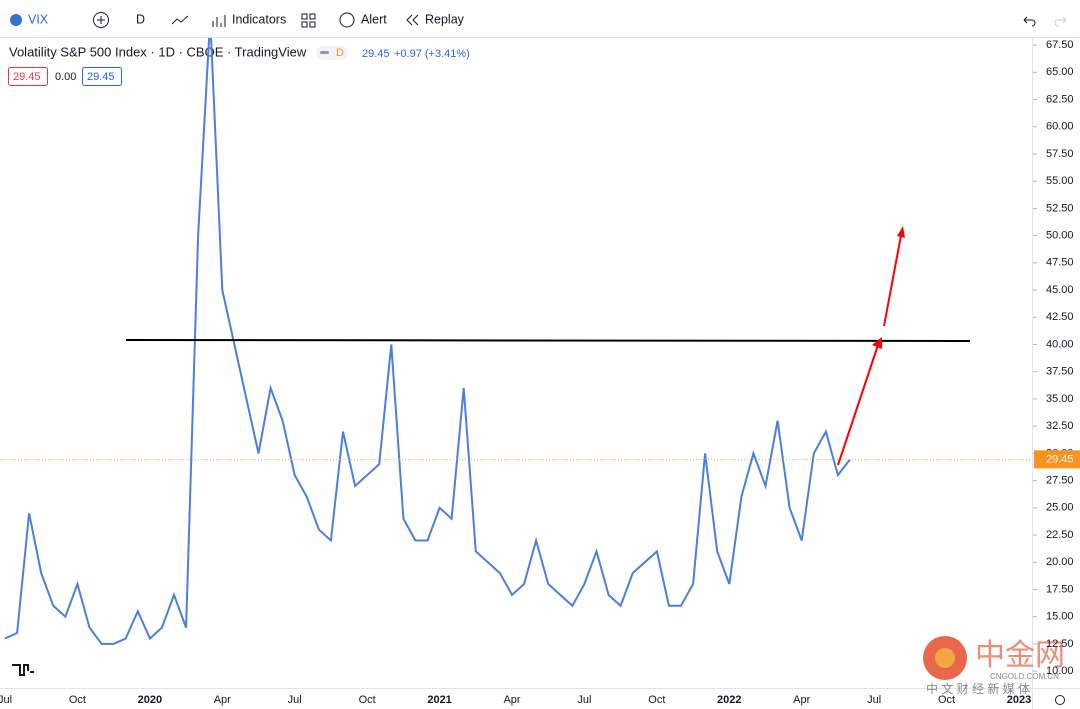 The width and height of the screenshot is (1080, 709). I want to click on watermark-brand: 中金网, so click(1020, 655).